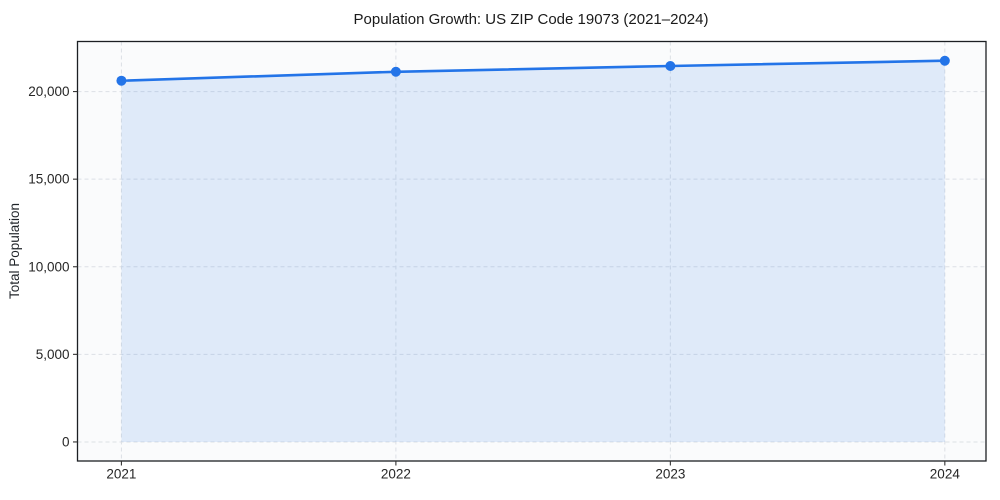  What do you see at coordinates (121, 474) in the screenshot?
I see `x-tick-label: 2021` at bounding box center [121, 474].